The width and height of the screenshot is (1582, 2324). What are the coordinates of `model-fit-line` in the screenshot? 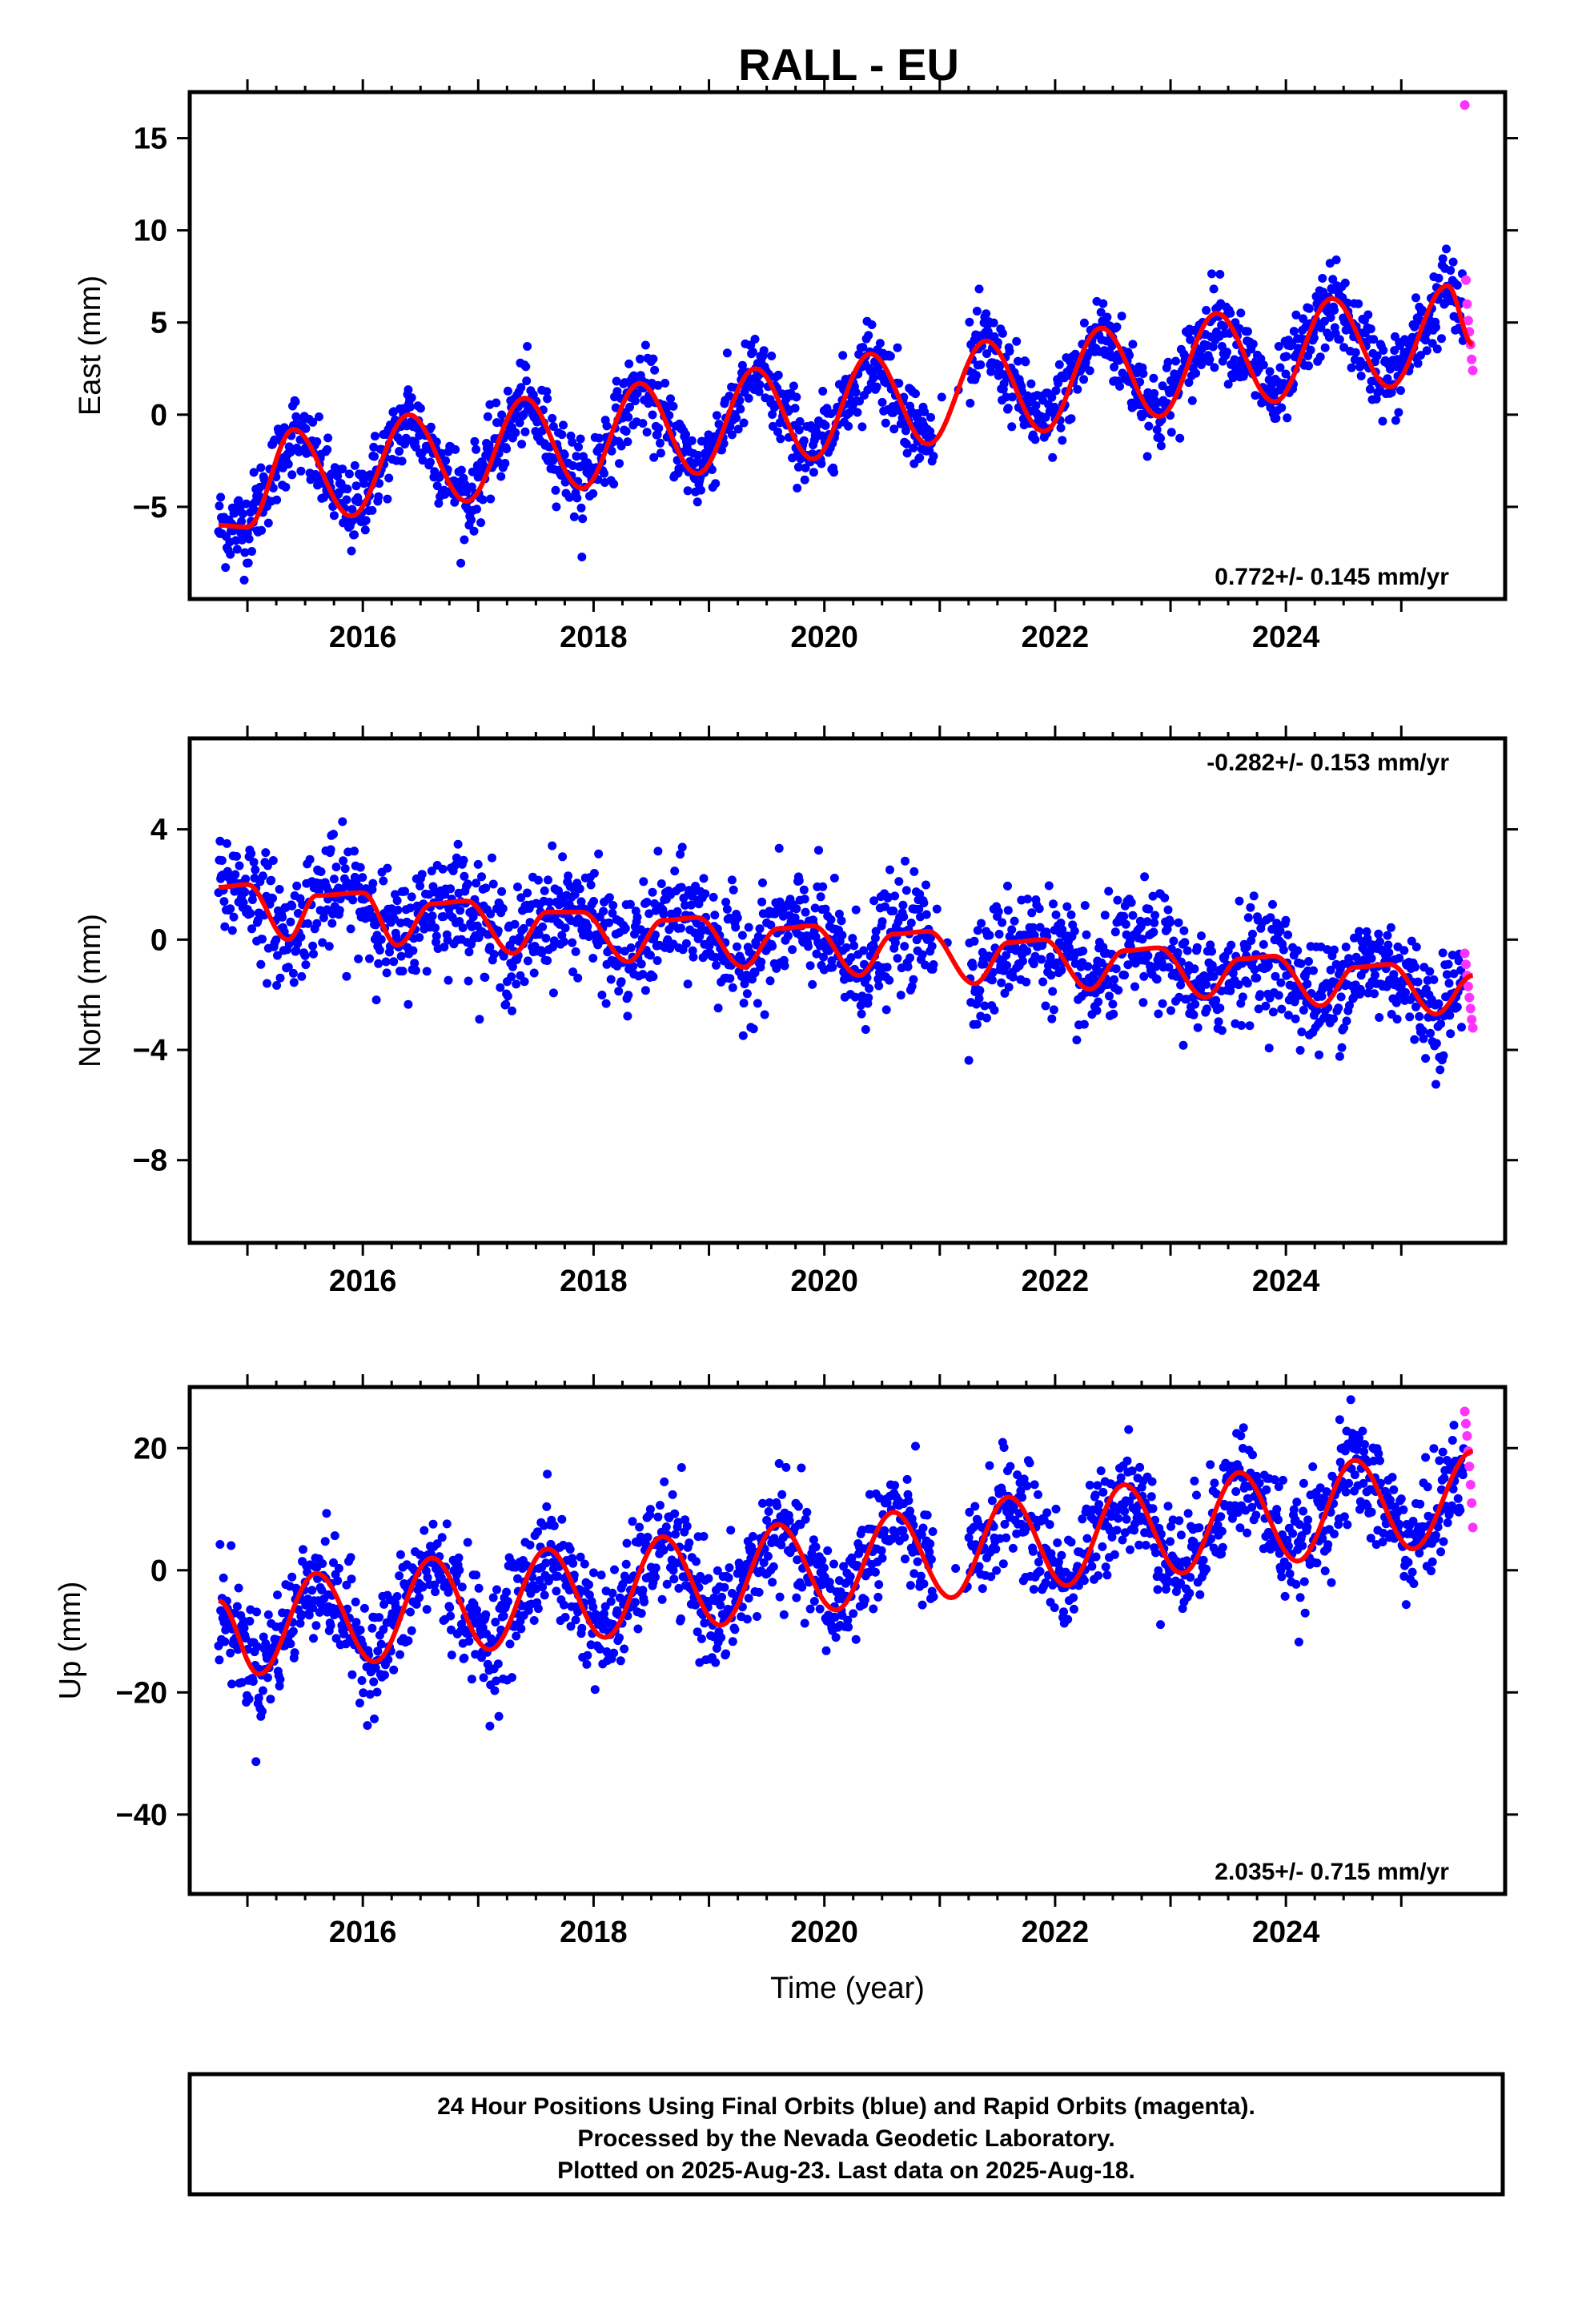 It's located at (846, 949).